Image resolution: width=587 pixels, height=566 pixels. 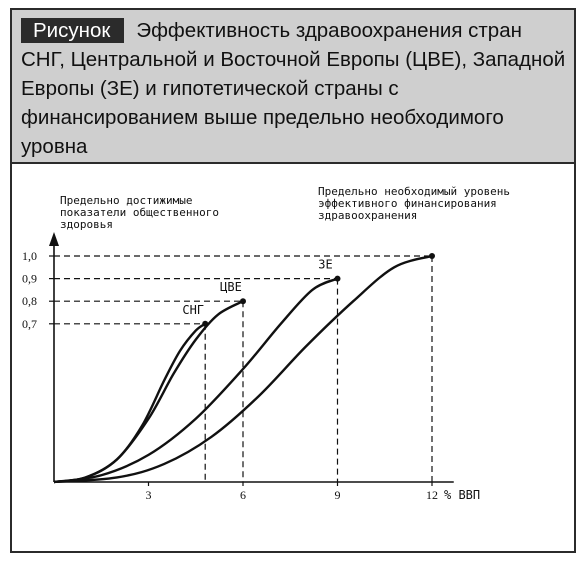 I want to click on x-tick-label: 9, so click(x=338, y=495).